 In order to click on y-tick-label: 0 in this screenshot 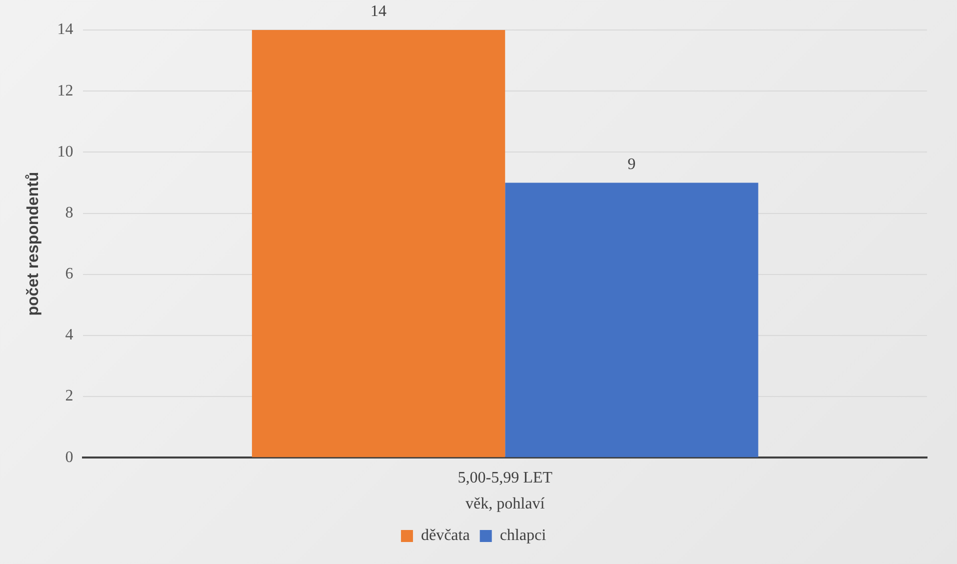, I will do `click(69, 457)`.